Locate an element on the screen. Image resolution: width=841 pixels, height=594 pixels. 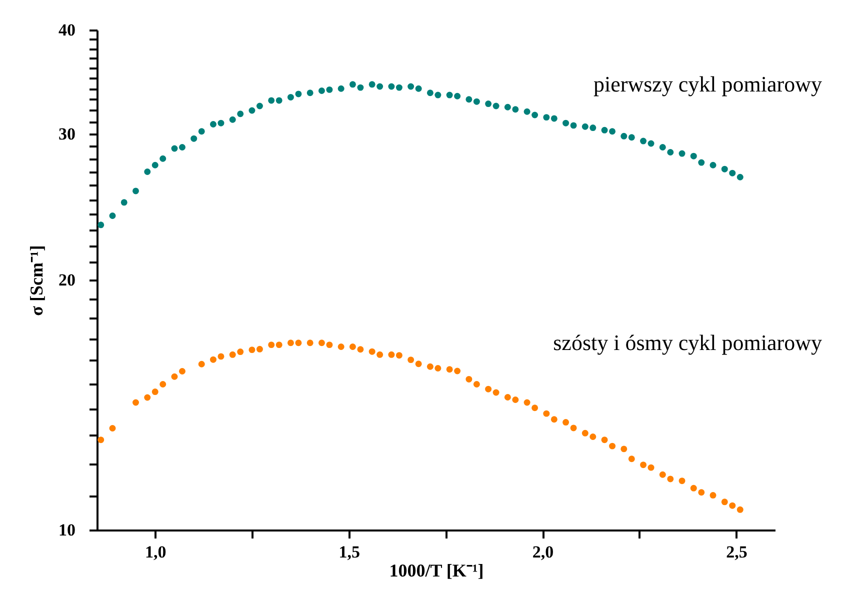
y-tick-label: 10 is located at coordinates (67, 530).